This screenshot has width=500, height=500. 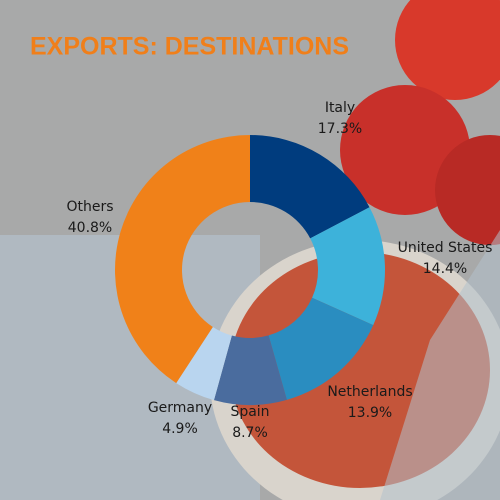 I want to click on segment-value: 4.9%, so click(x=180, y=429).